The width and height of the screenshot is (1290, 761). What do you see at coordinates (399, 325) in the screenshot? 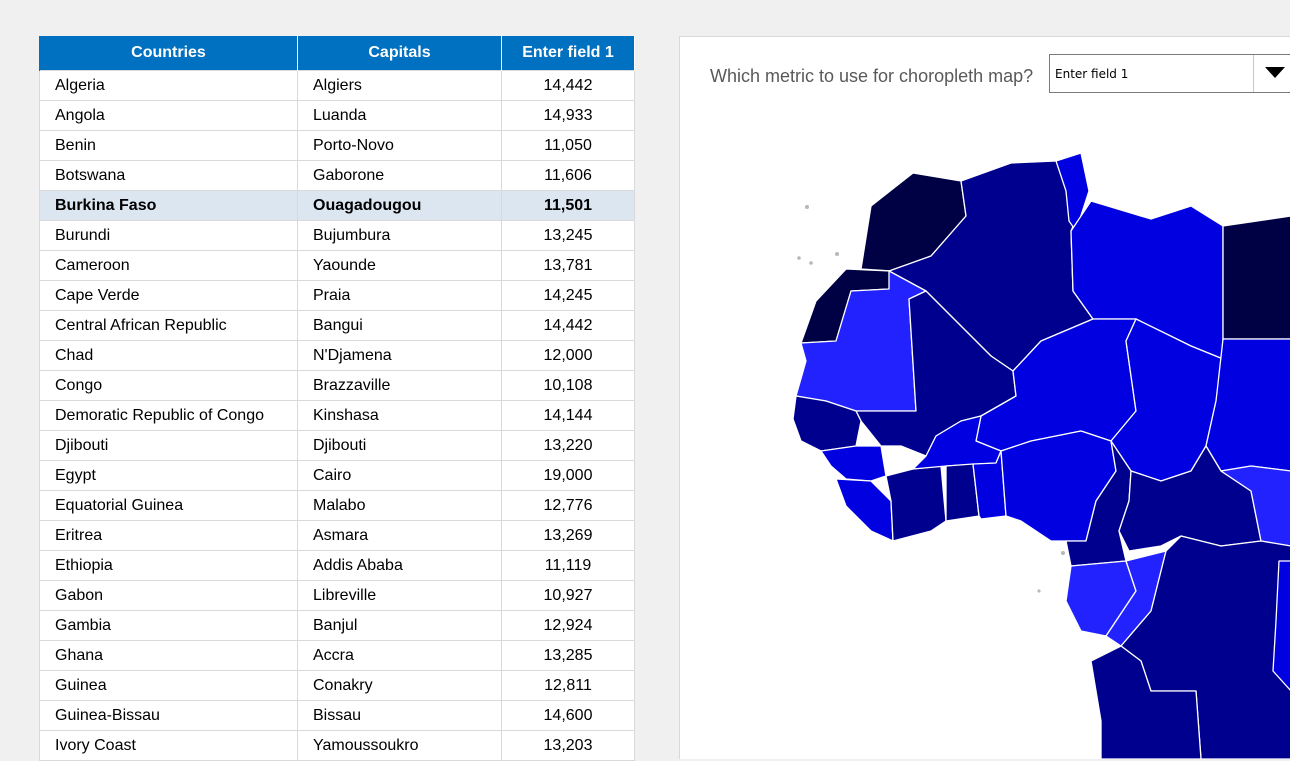
I see `cell-capital: Bangui` at bounding box center [399, 325].